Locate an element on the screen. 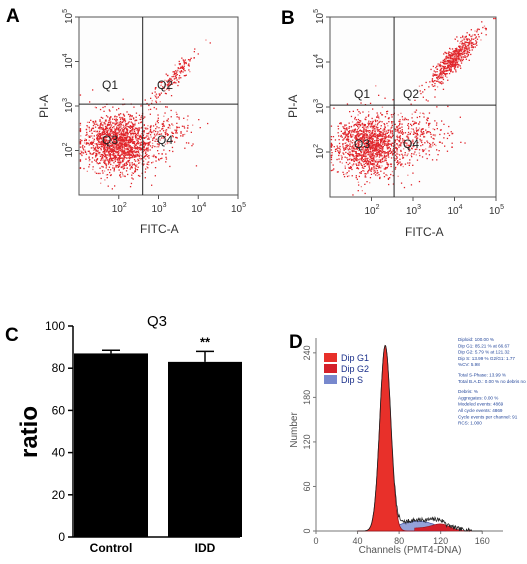 The image size is (527, 564). y-tick-label: 10² is located at coordinates (68, 149).